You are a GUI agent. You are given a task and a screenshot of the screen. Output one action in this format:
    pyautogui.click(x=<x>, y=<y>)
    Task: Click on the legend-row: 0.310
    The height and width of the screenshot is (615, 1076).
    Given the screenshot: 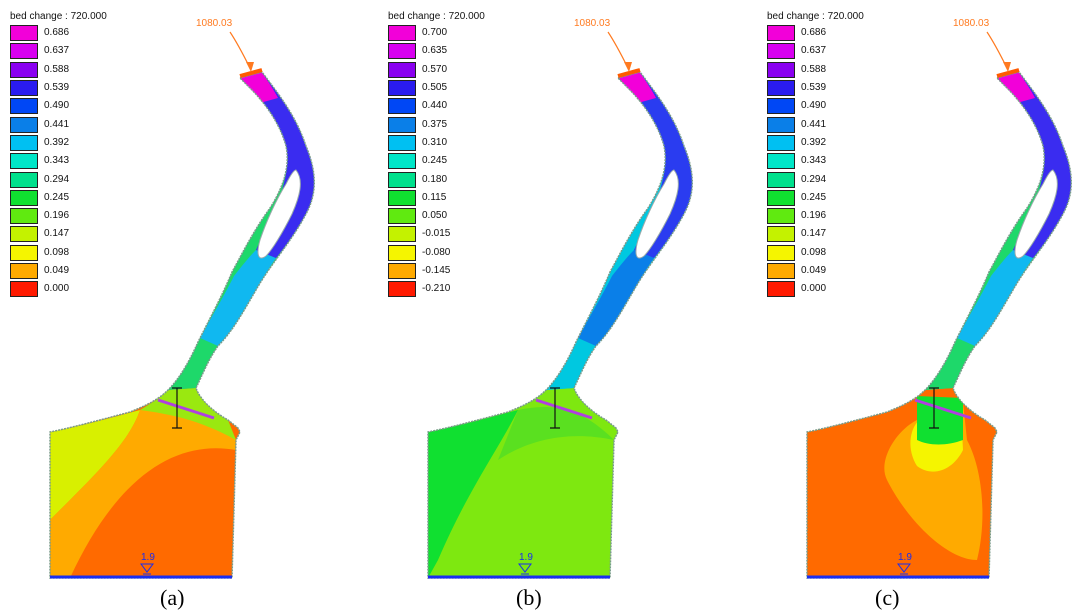 What is the action you would take?
    pyautogui.click(x=419, y=143)
    